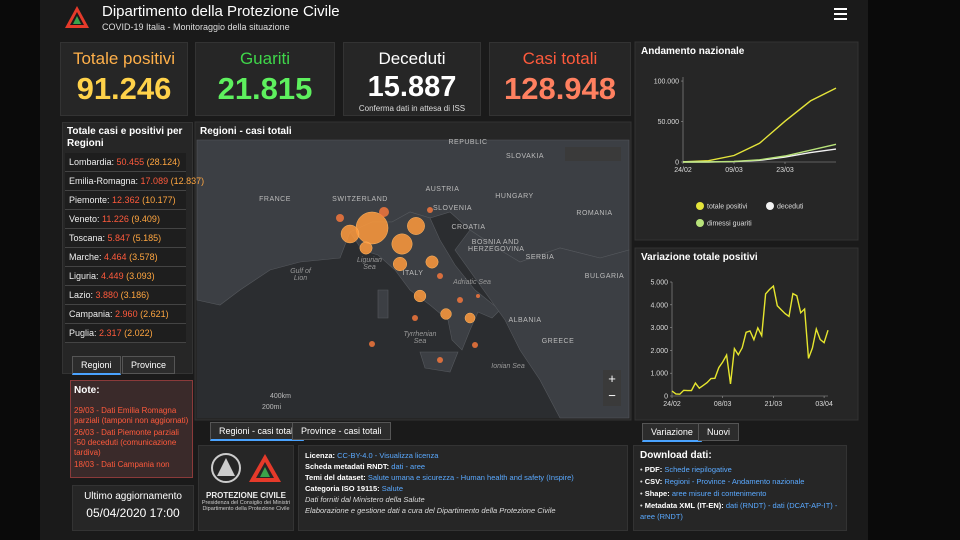 This screenshot has width=960, height=540. I want to click on kpi-value: 91.246, so click(124, 88).